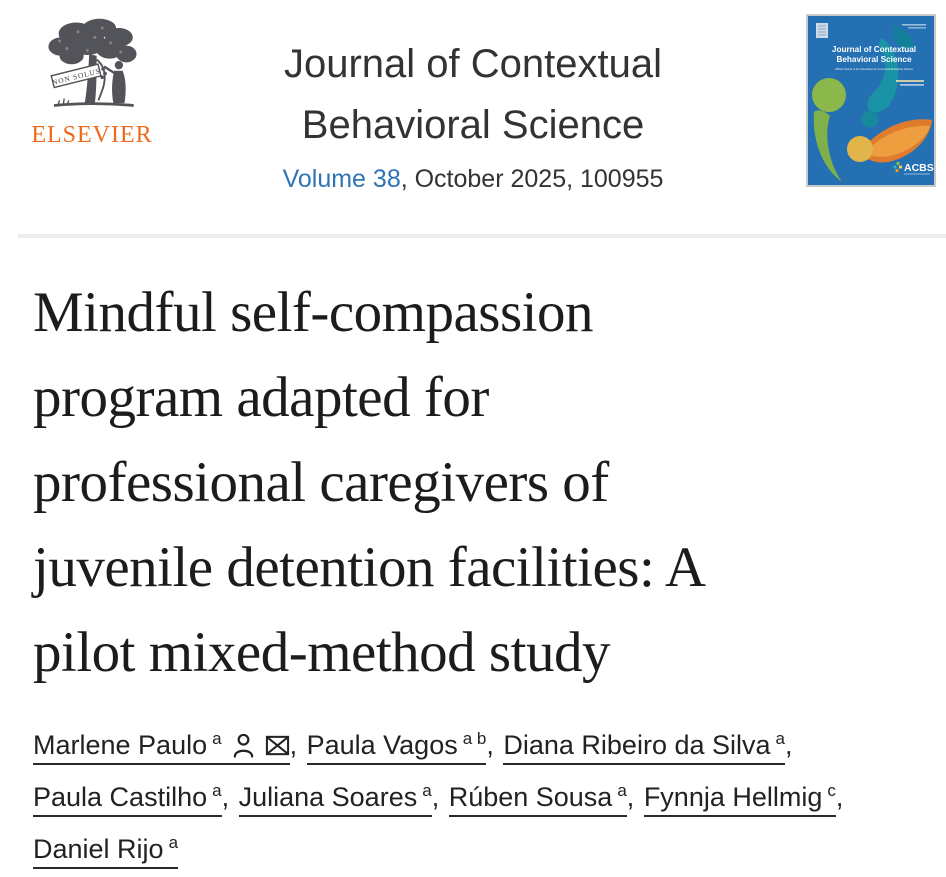  I want to click on volume-issue-line: Volume 38, October 2025, 100955, so click(473, 179).